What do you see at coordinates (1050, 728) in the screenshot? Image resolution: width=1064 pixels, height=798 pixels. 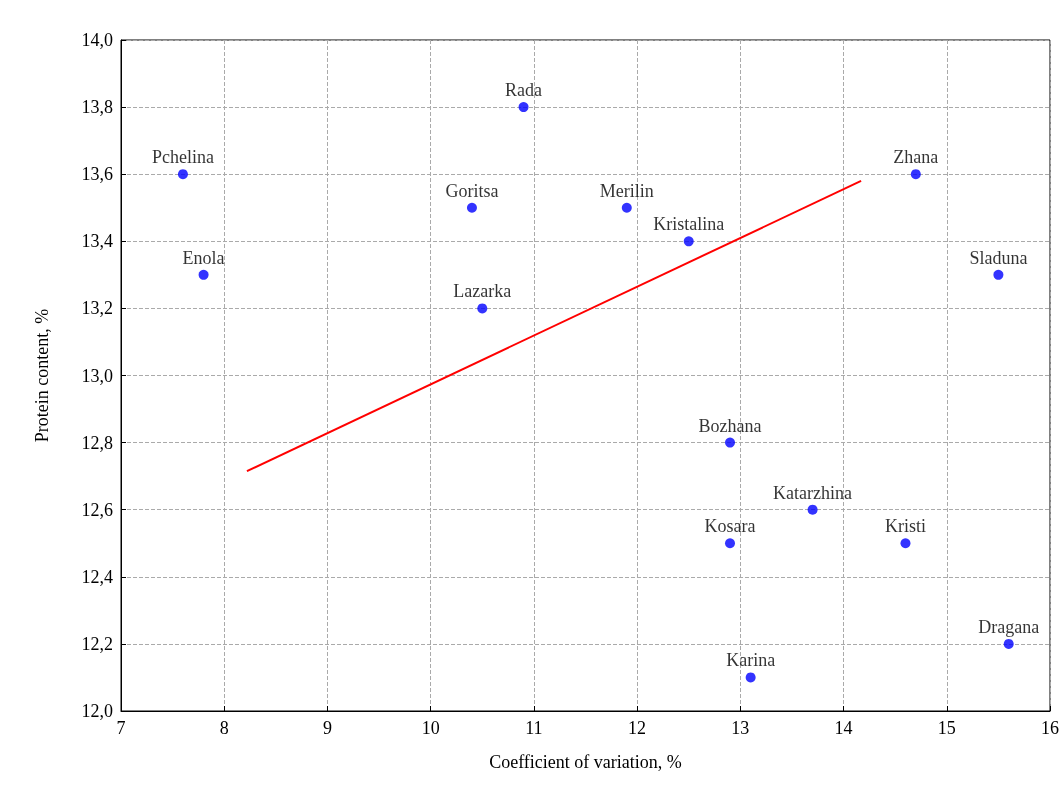 I see `x-tick-label: 16` at bounding box center [1050, 728].